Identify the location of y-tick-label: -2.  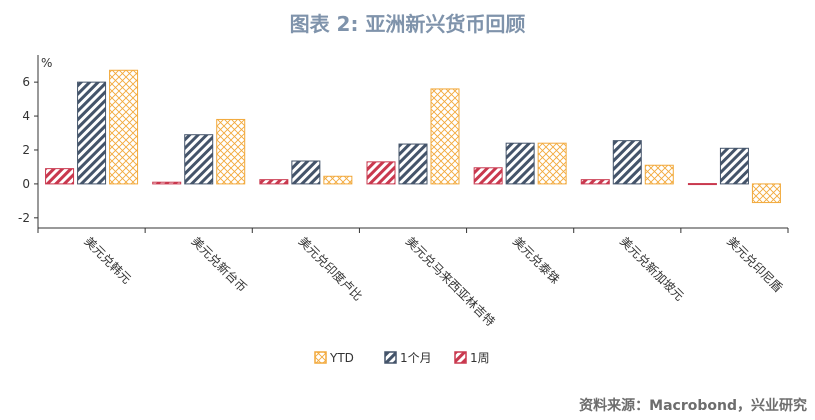
(24, 218).